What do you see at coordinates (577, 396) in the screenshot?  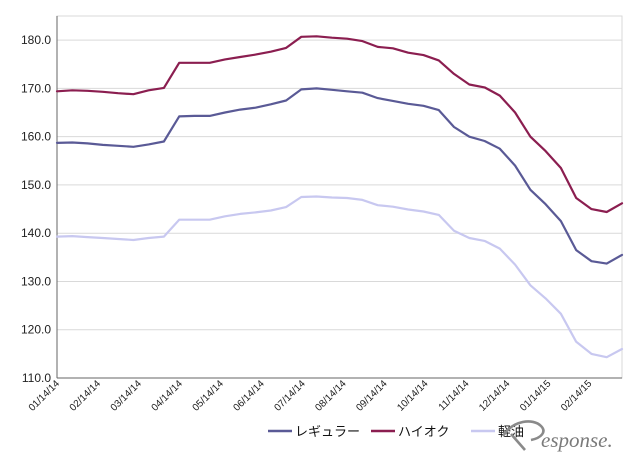 I see `x-tick-label: 02/14/15` at bounding box center [577, 396].